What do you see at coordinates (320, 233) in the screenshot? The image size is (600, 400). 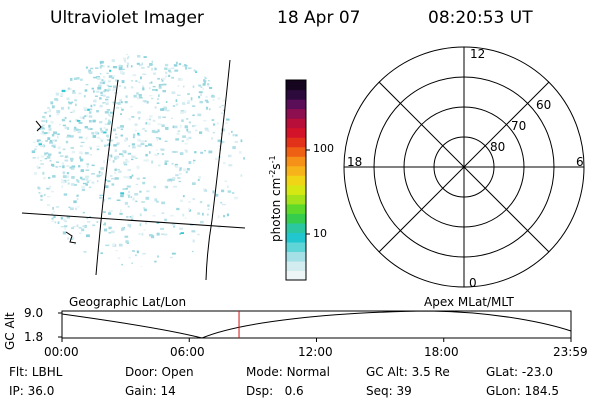 I see `color-bar-tick-label: 10` at bounding box center [320, 233].